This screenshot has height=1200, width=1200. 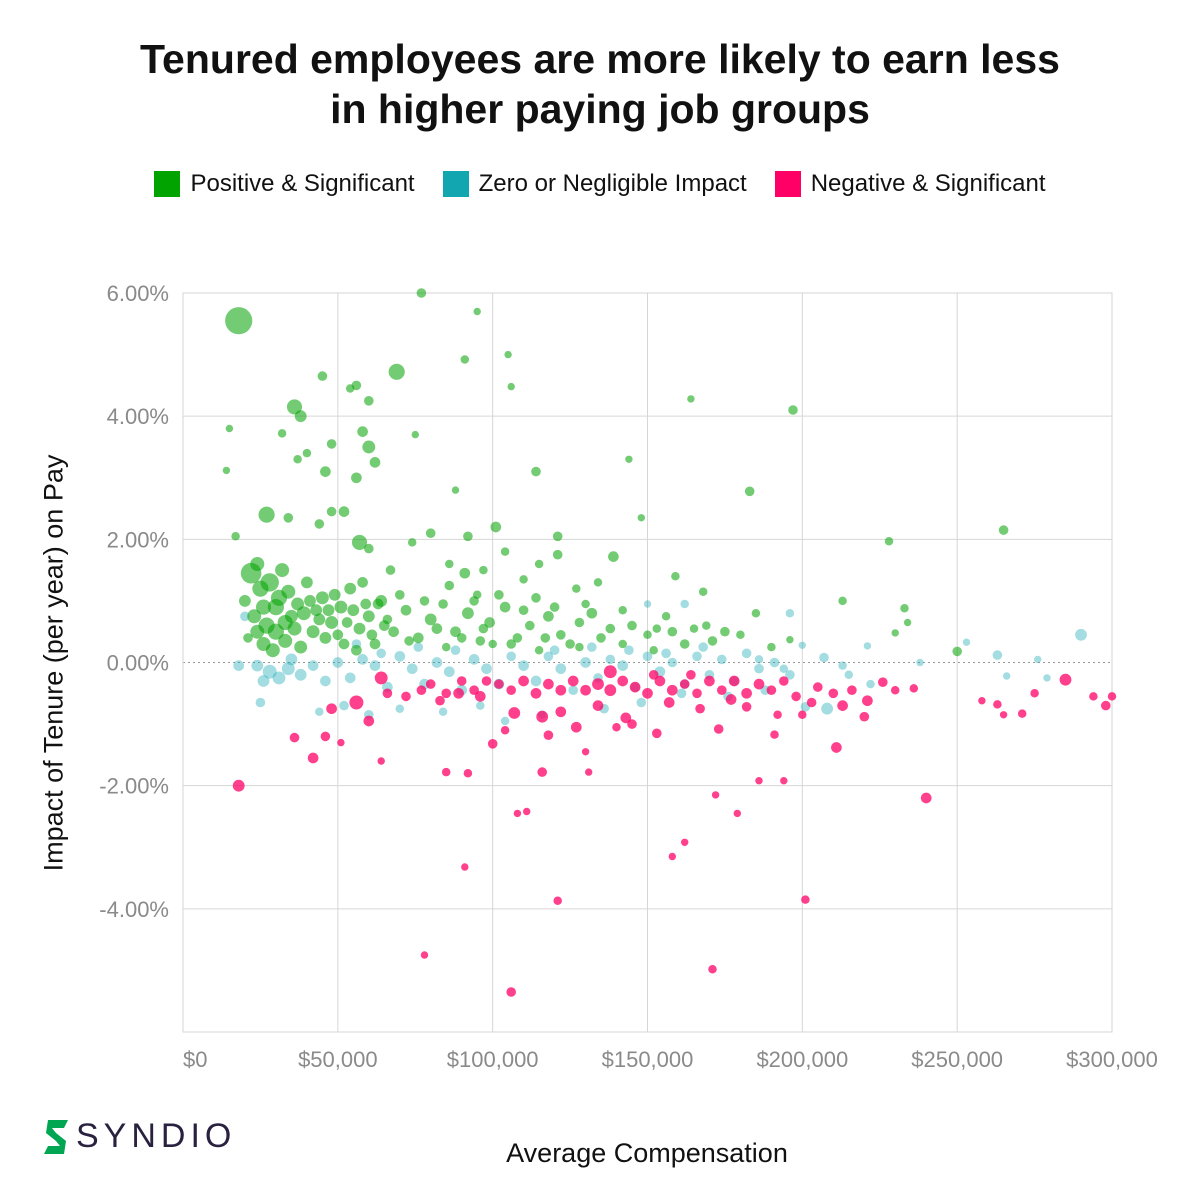 I want to click on y-tick-label: -4.00%, so click(x=134, y=909).